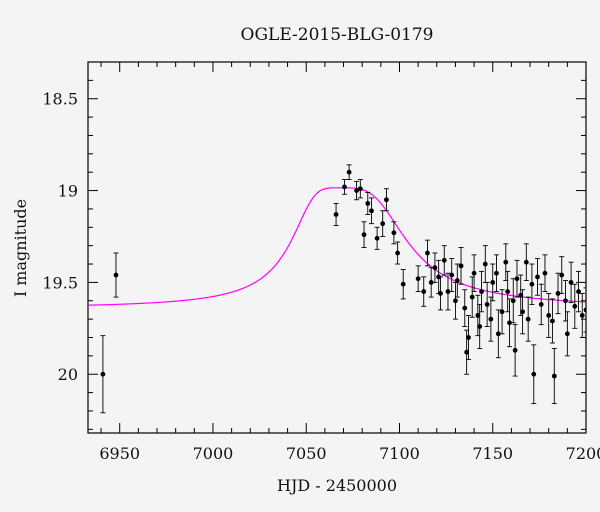 The image size is (600, 512). I want to click on y-axis-label: I magnitude, so click(20, 248).